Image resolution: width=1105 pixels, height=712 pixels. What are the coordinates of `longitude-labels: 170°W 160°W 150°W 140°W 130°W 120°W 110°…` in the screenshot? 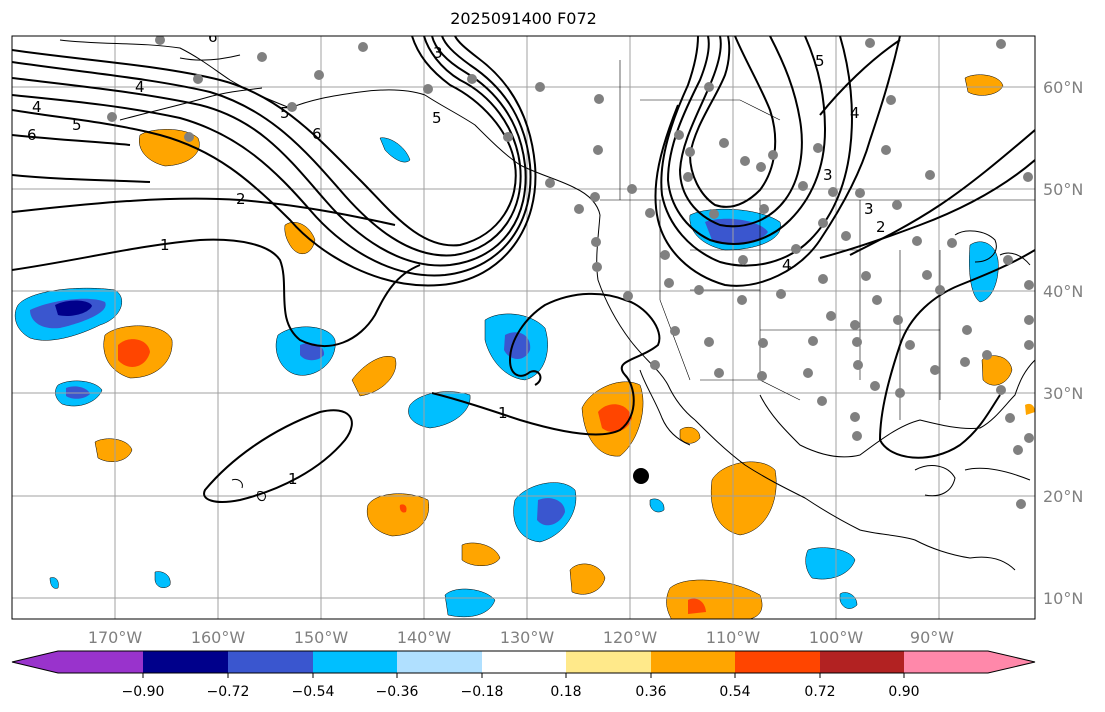 It's located at (521, 637).